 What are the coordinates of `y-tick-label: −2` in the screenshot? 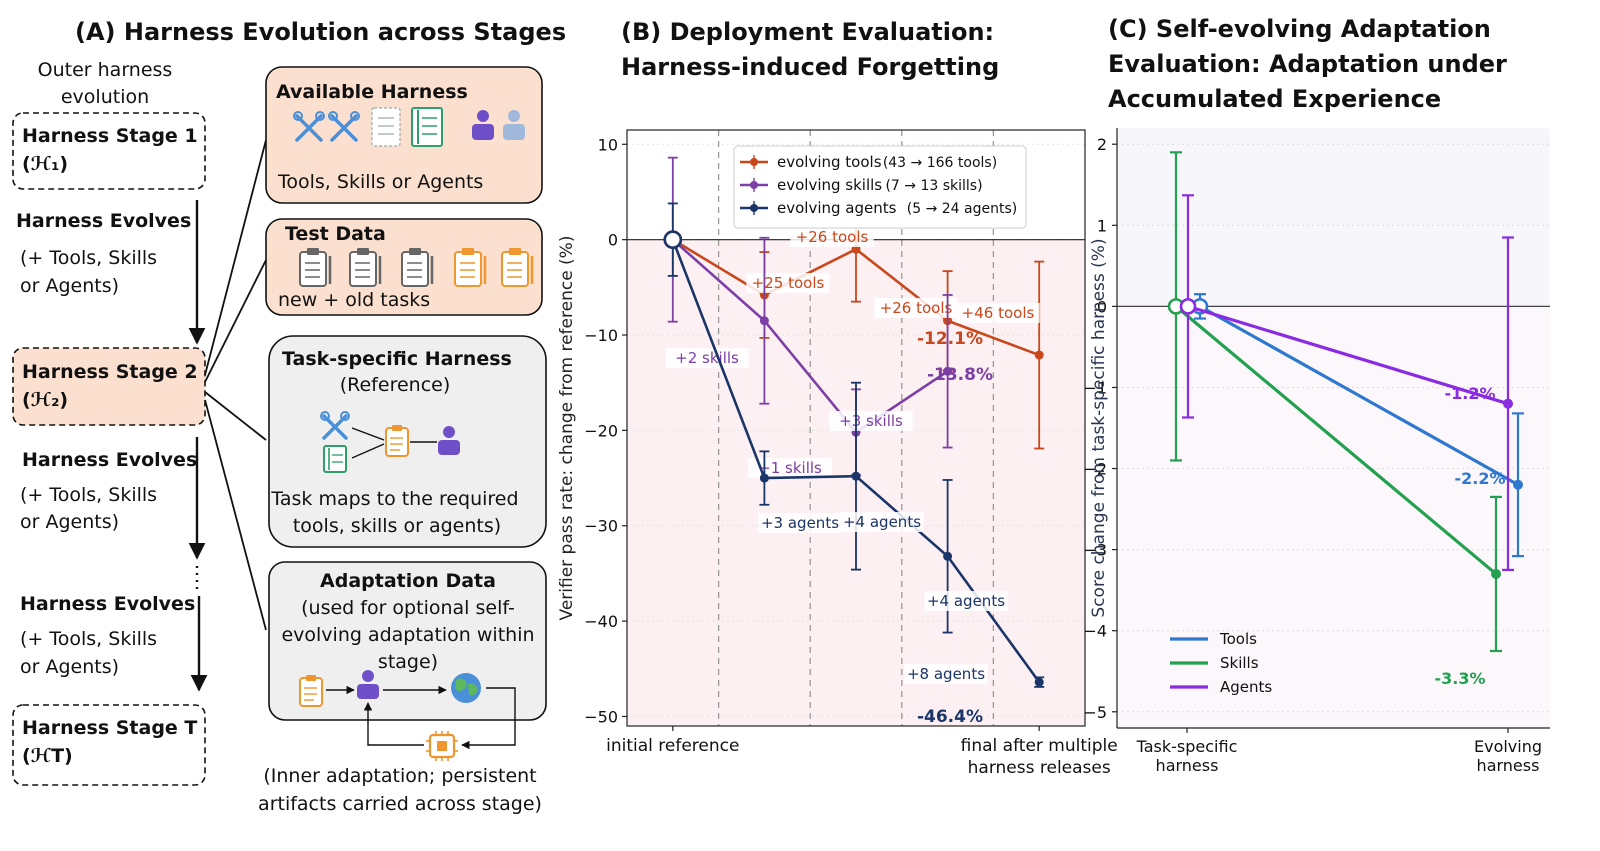 It's located at (1095, 469).